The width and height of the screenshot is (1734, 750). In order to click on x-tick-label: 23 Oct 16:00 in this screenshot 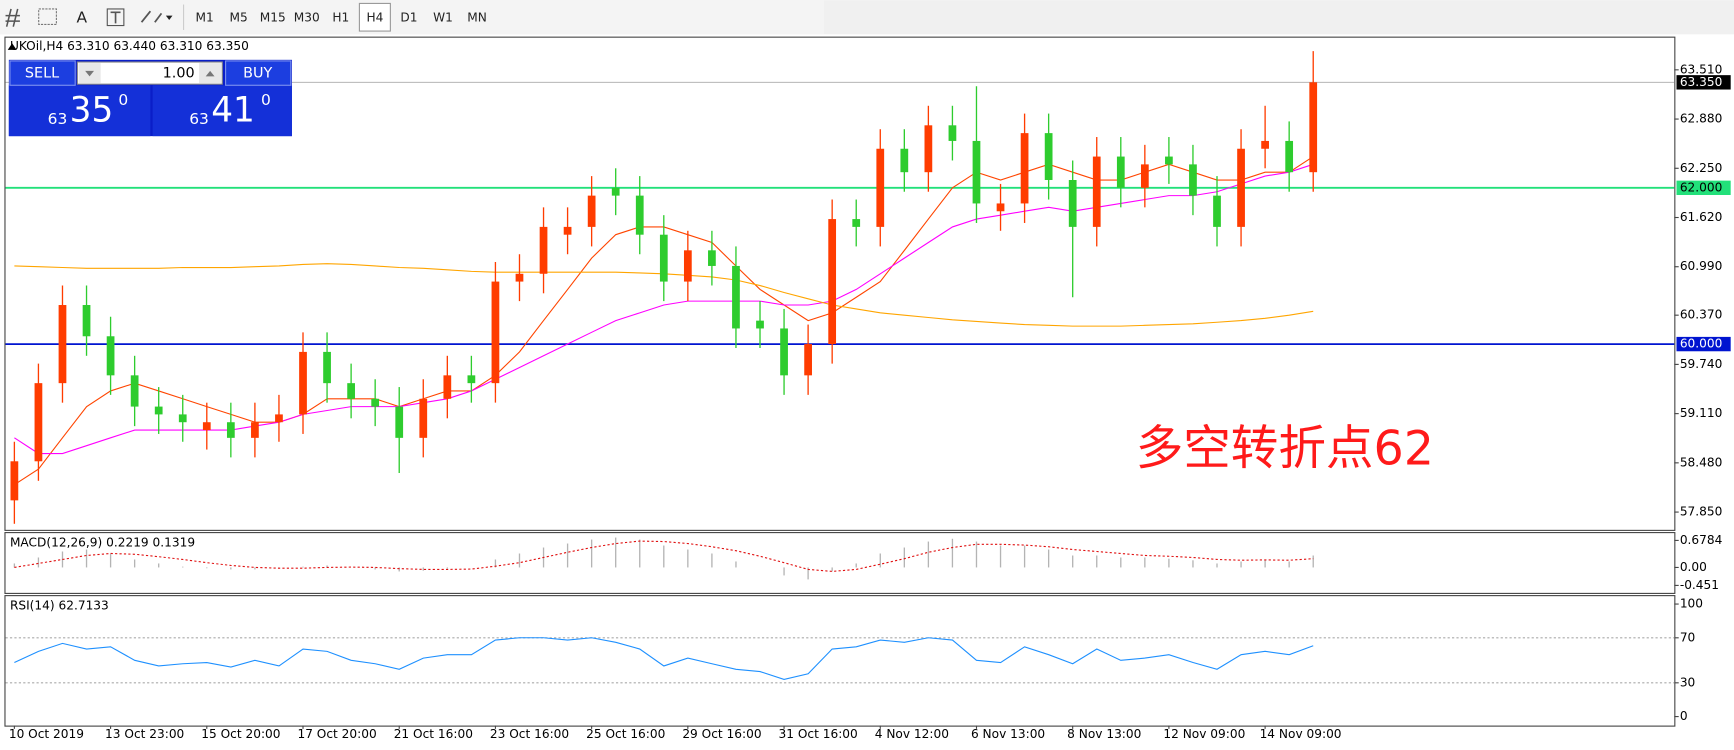, I will do `click(529, 734)`.